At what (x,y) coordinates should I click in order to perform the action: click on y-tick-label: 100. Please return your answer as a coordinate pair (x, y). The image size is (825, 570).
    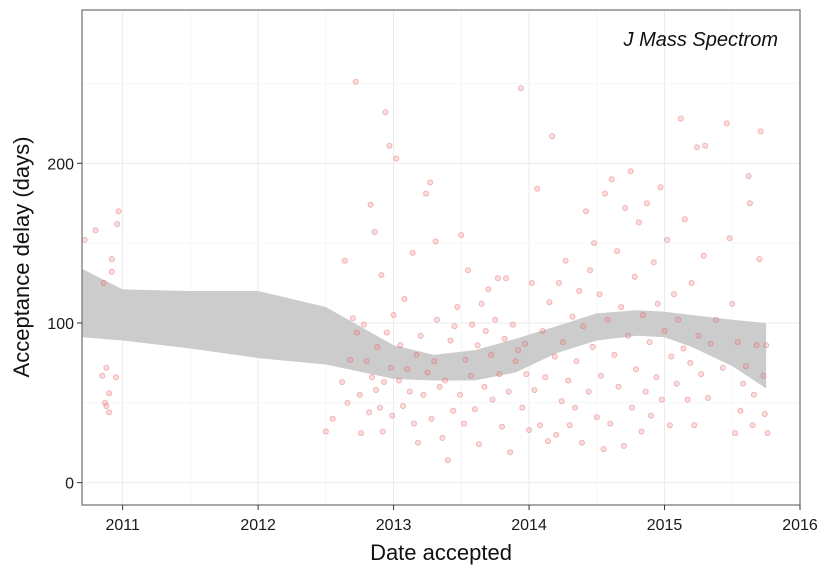
    Looking at the image, I should click on (60, 324).